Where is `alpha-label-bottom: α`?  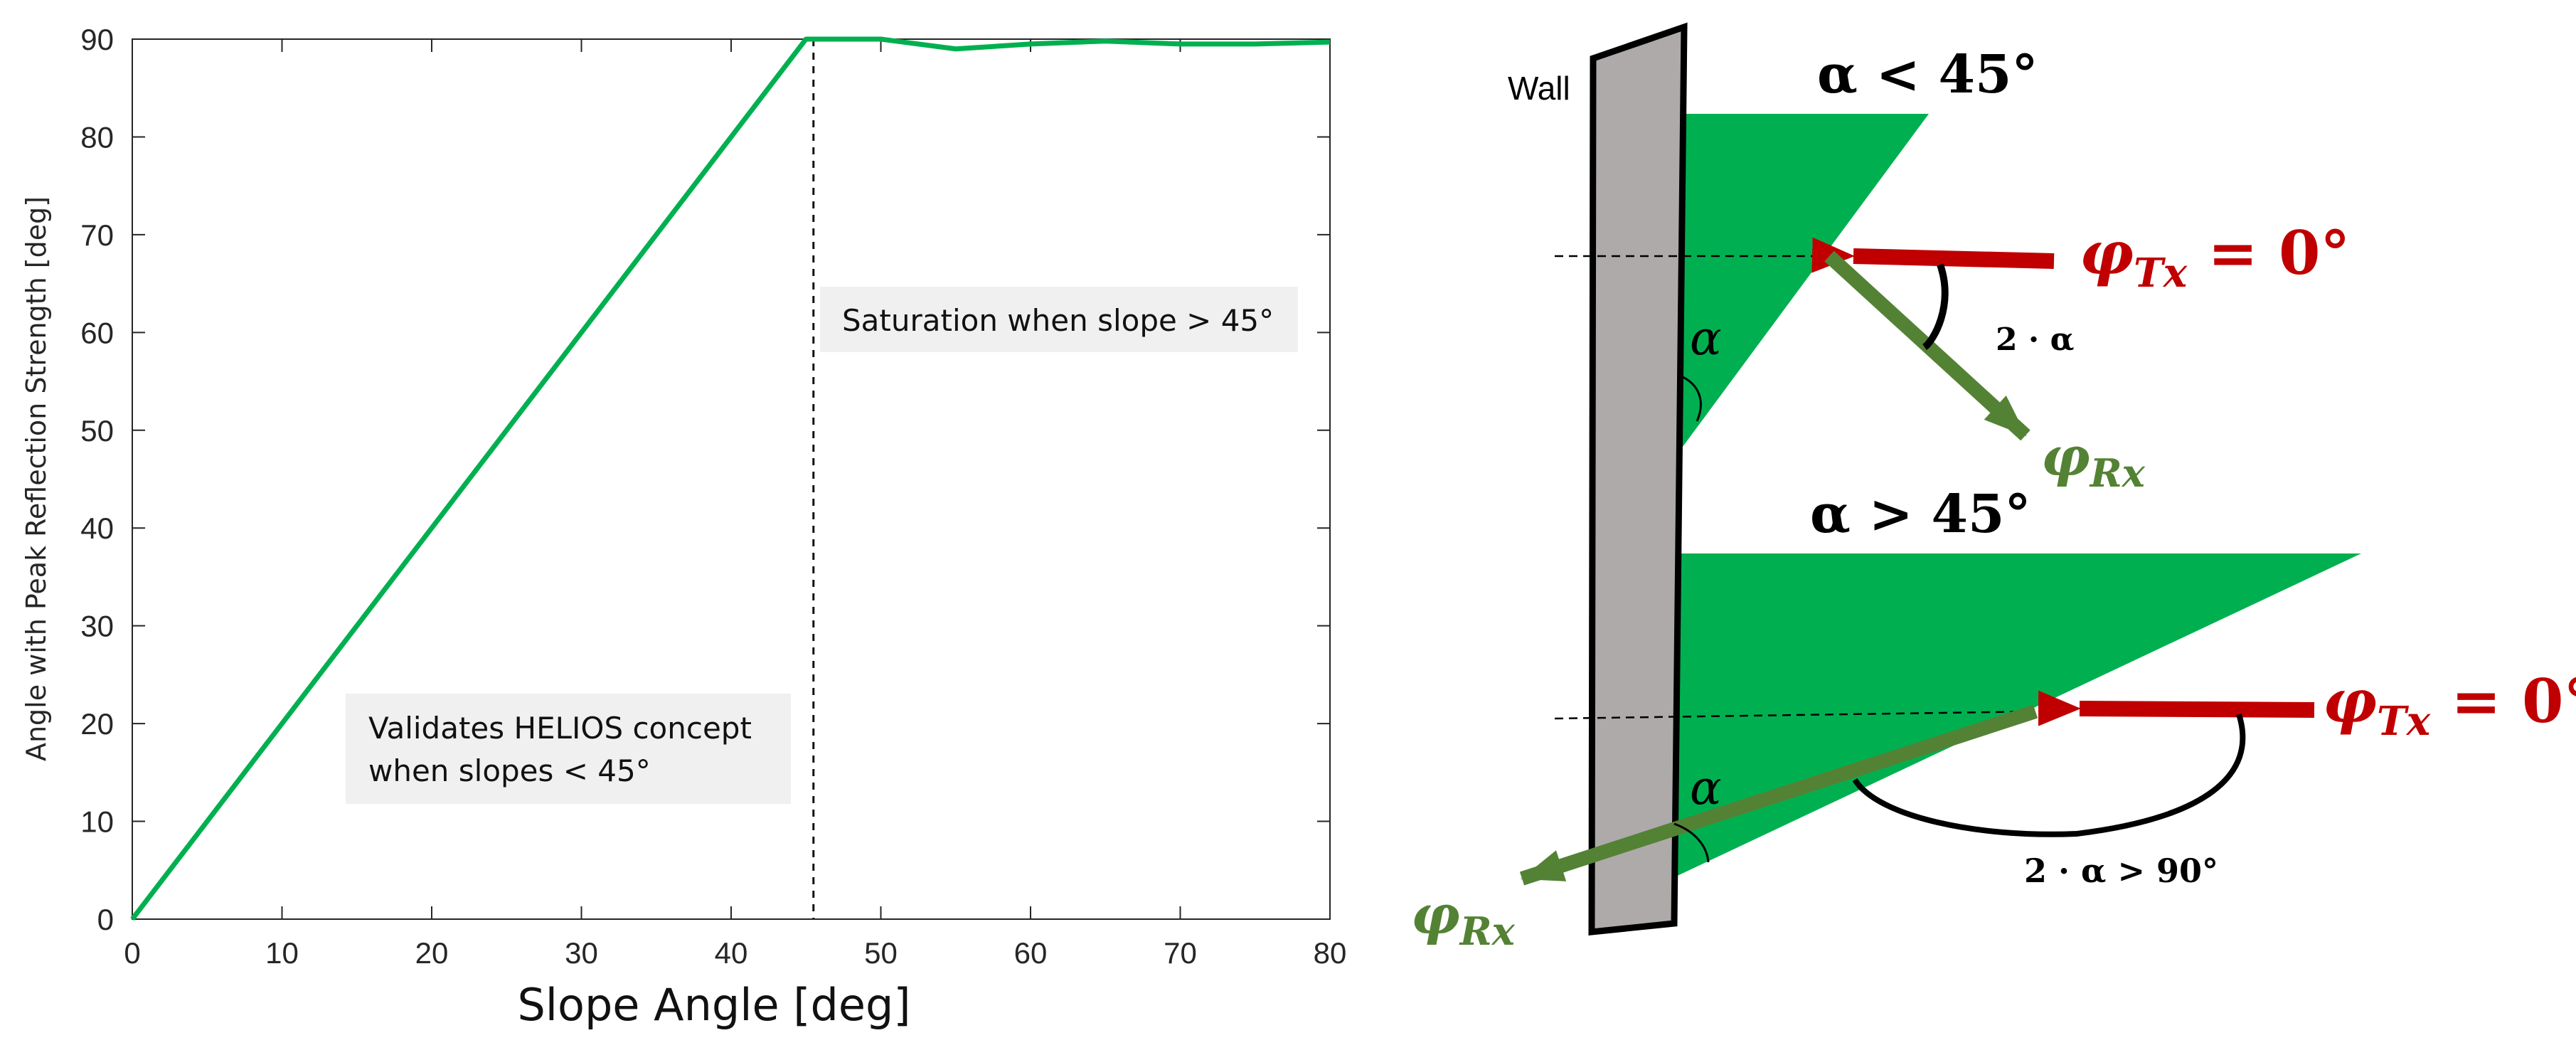 alpha-label-bottom: α is located at coordinates (1706, 787).